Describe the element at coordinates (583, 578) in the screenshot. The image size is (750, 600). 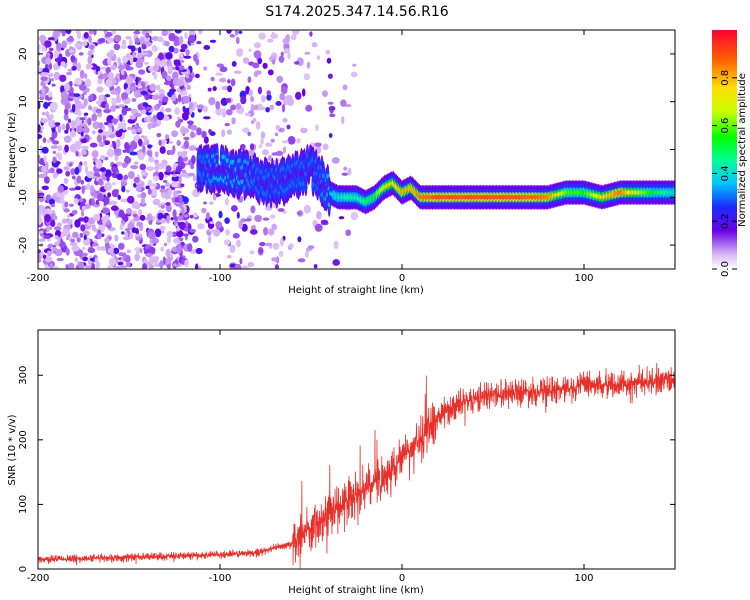
I see `snr-x-tick-label: 100` at that location.